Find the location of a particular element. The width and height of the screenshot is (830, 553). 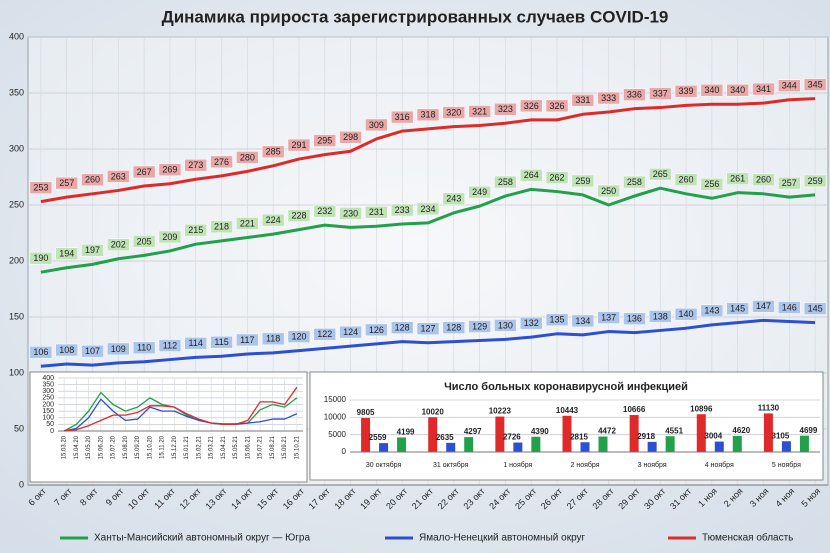

x-tick-label: 3 ноября is located at coordinates (652, 465).